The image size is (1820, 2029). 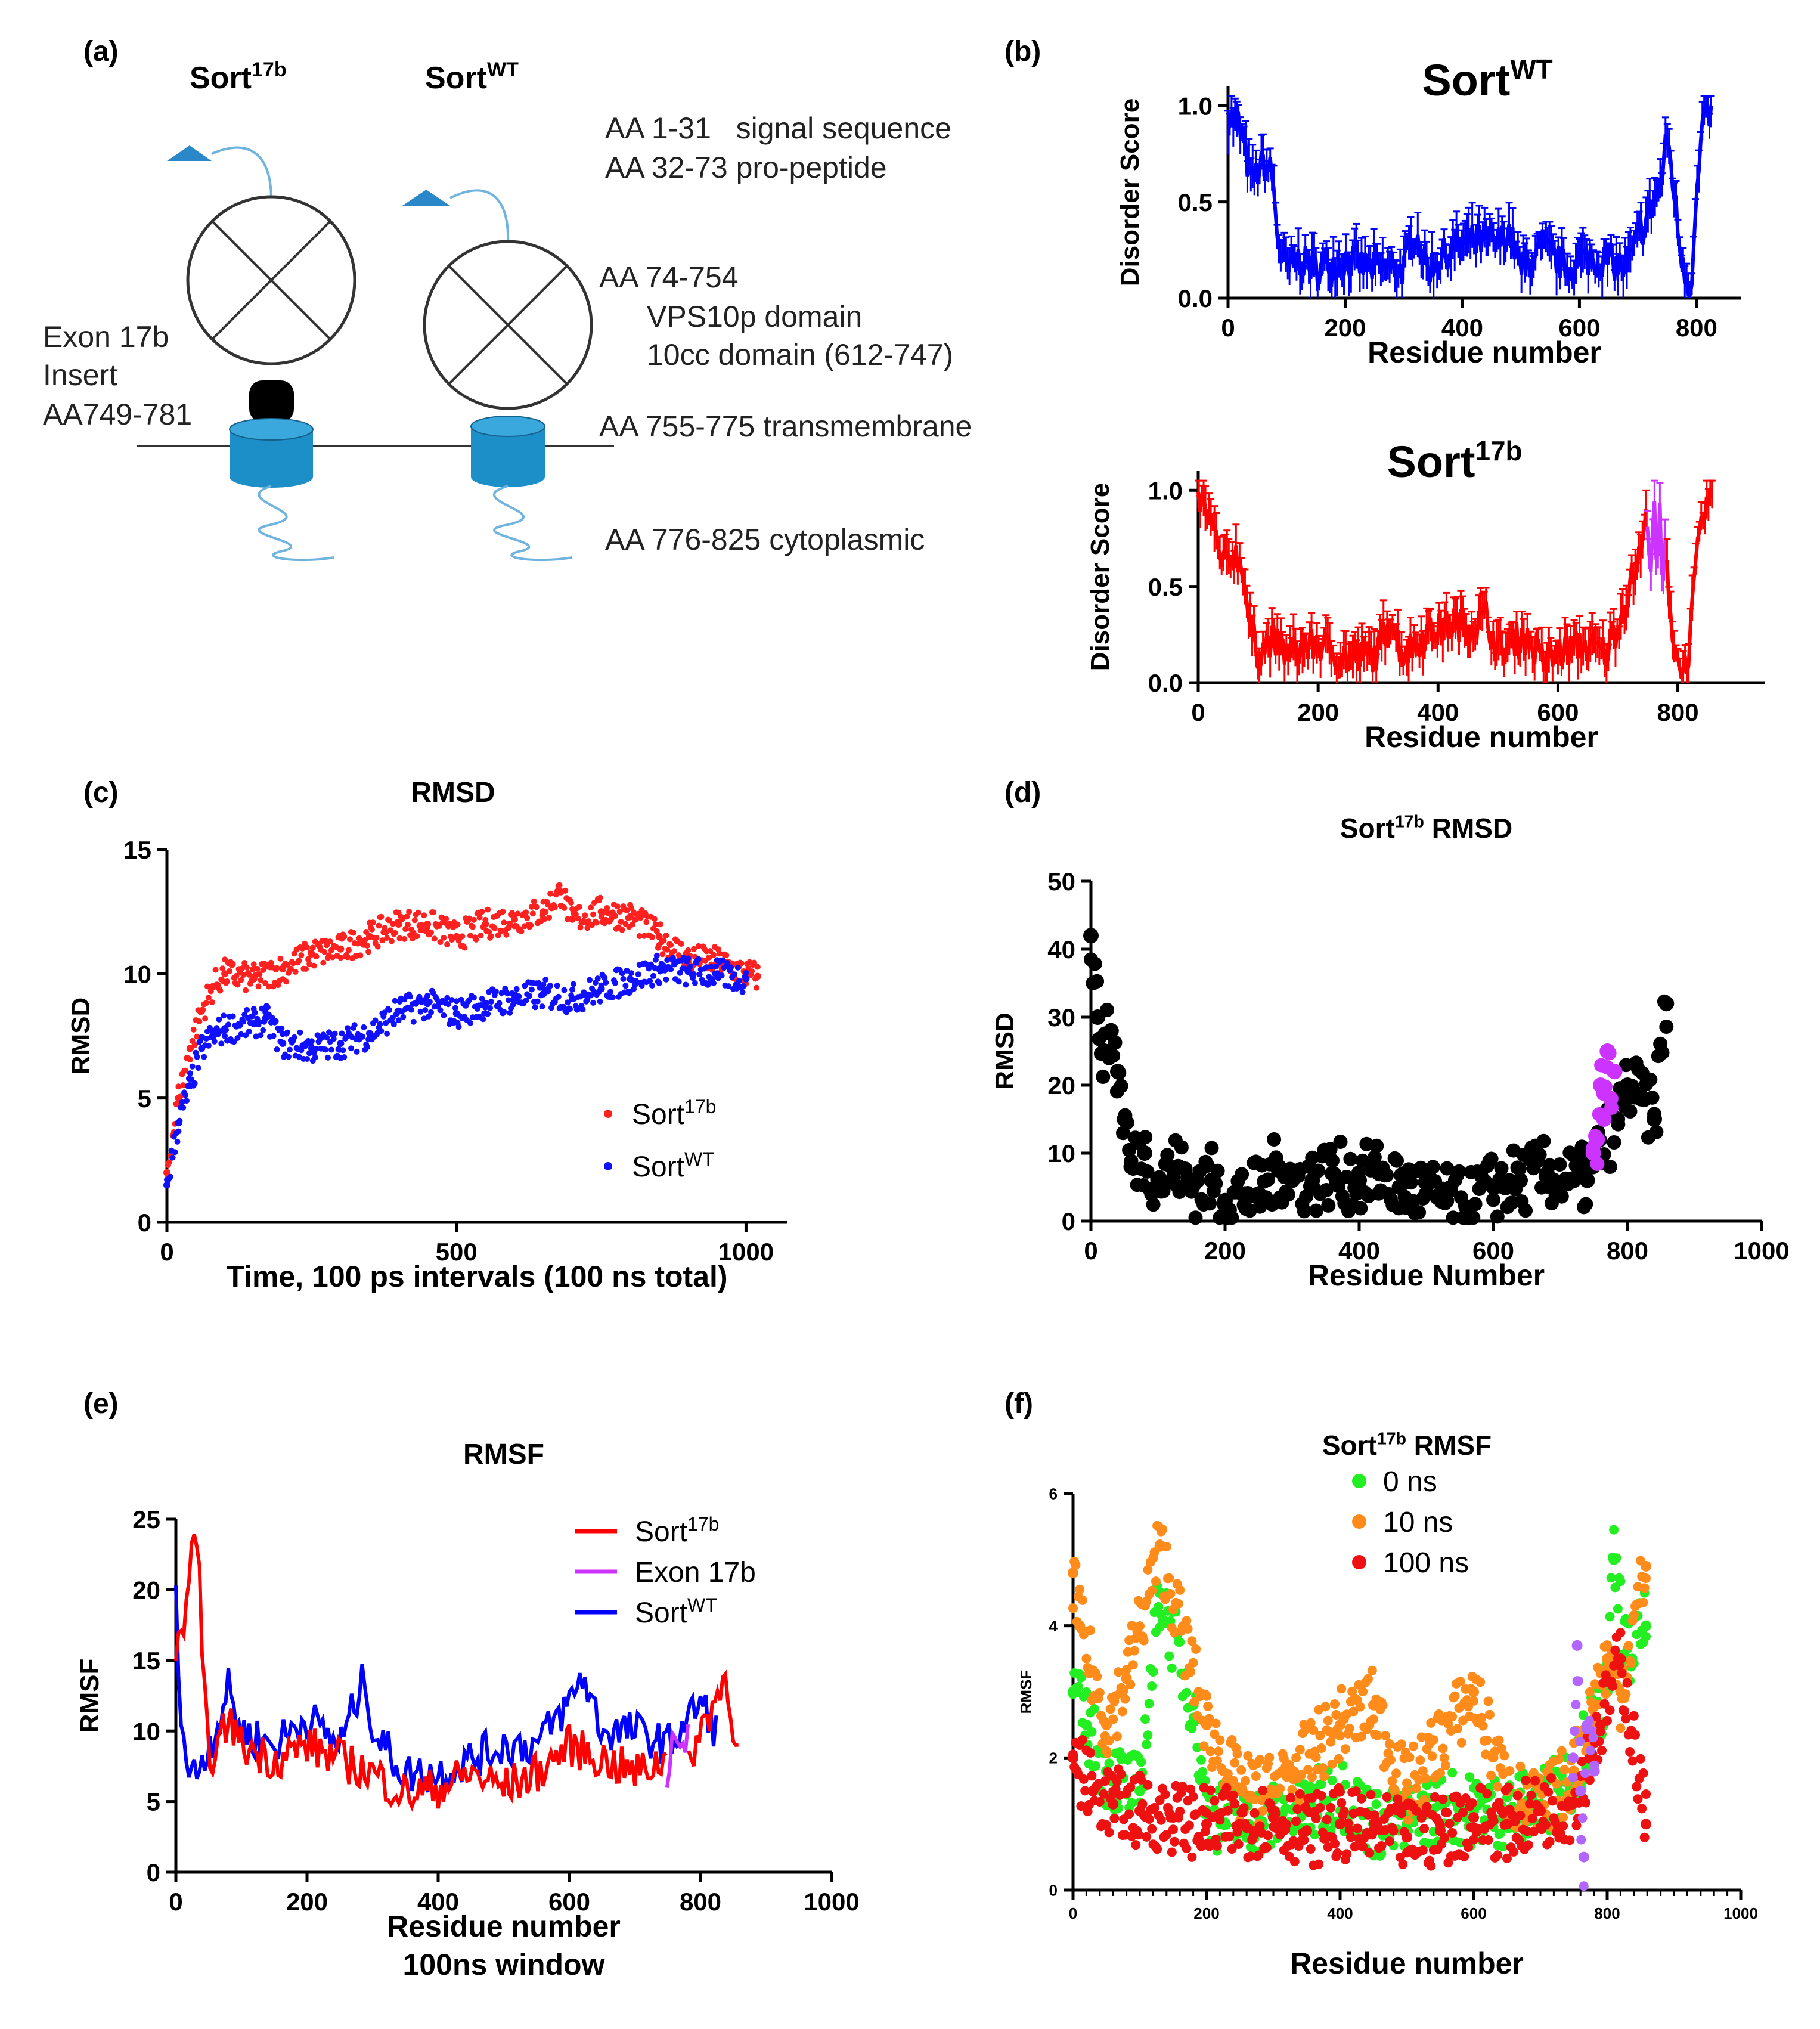 I want to click on legend: Sort17b Exon 17b SortWT, so click(x=665, y=1571).